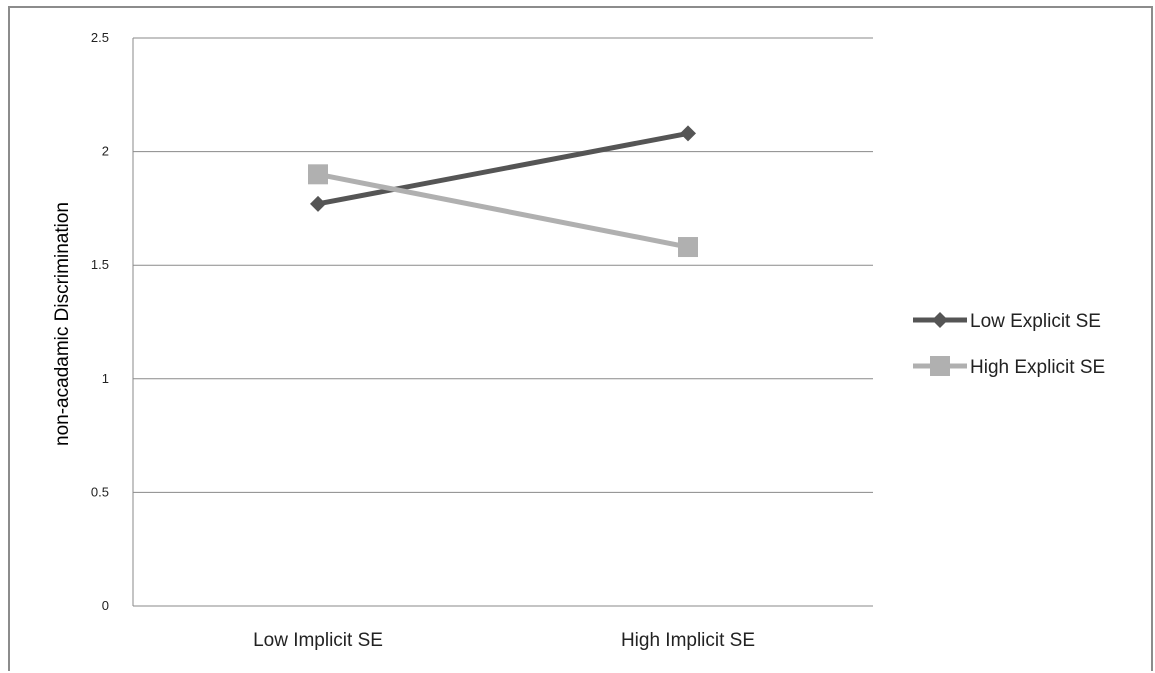 Image resolution: width=1155 pixels, height=673 pixels. Describe the element at coordinates (62, 324) in the screenshot. I see `y-axis-title: non-acadamic Discrimination` at that location.